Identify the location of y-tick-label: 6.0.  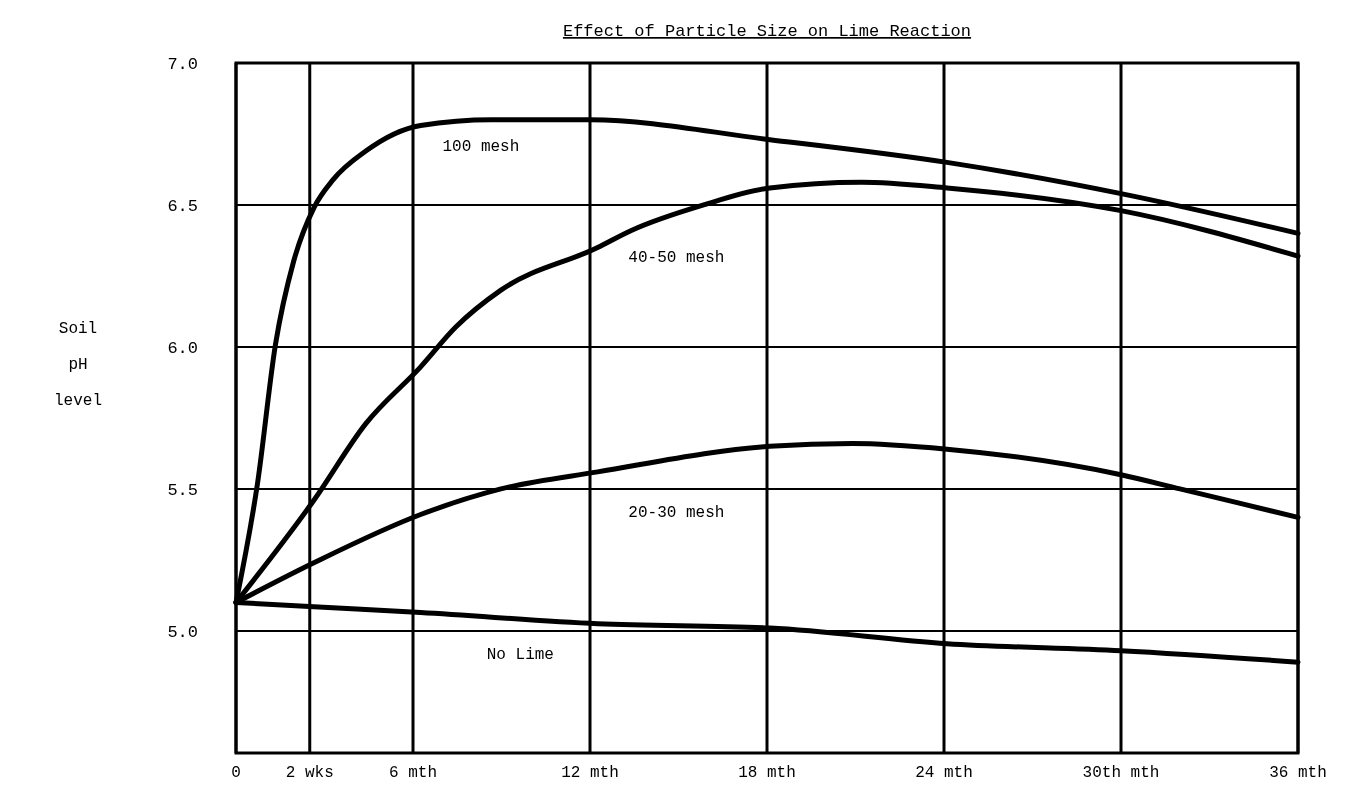
(182, 348).